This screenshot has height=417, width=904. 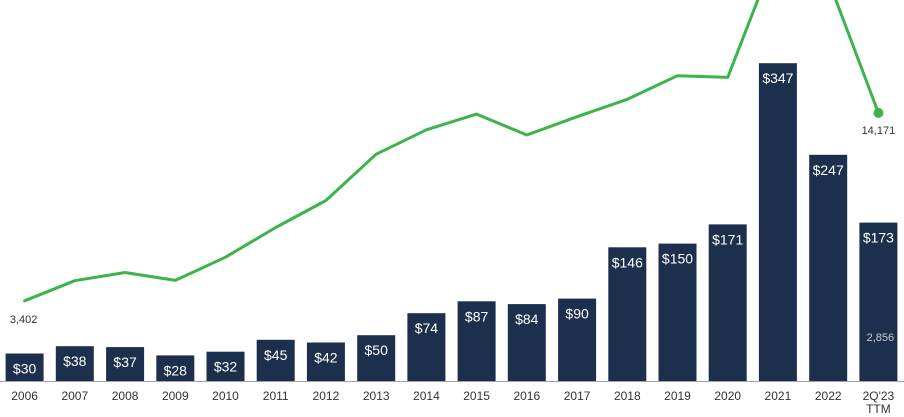 I want to click on bar-data-label: $32, so click(x=226, y=367).